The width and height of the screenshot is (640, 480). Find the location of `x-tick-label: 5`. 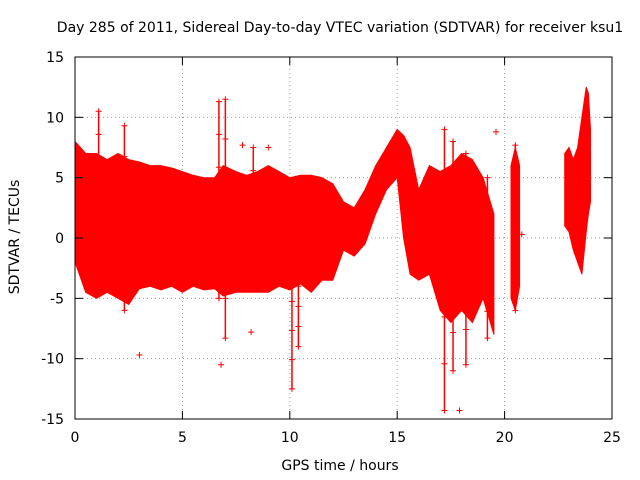

x-tick-label: 5 is located at coordinates (182, 438).